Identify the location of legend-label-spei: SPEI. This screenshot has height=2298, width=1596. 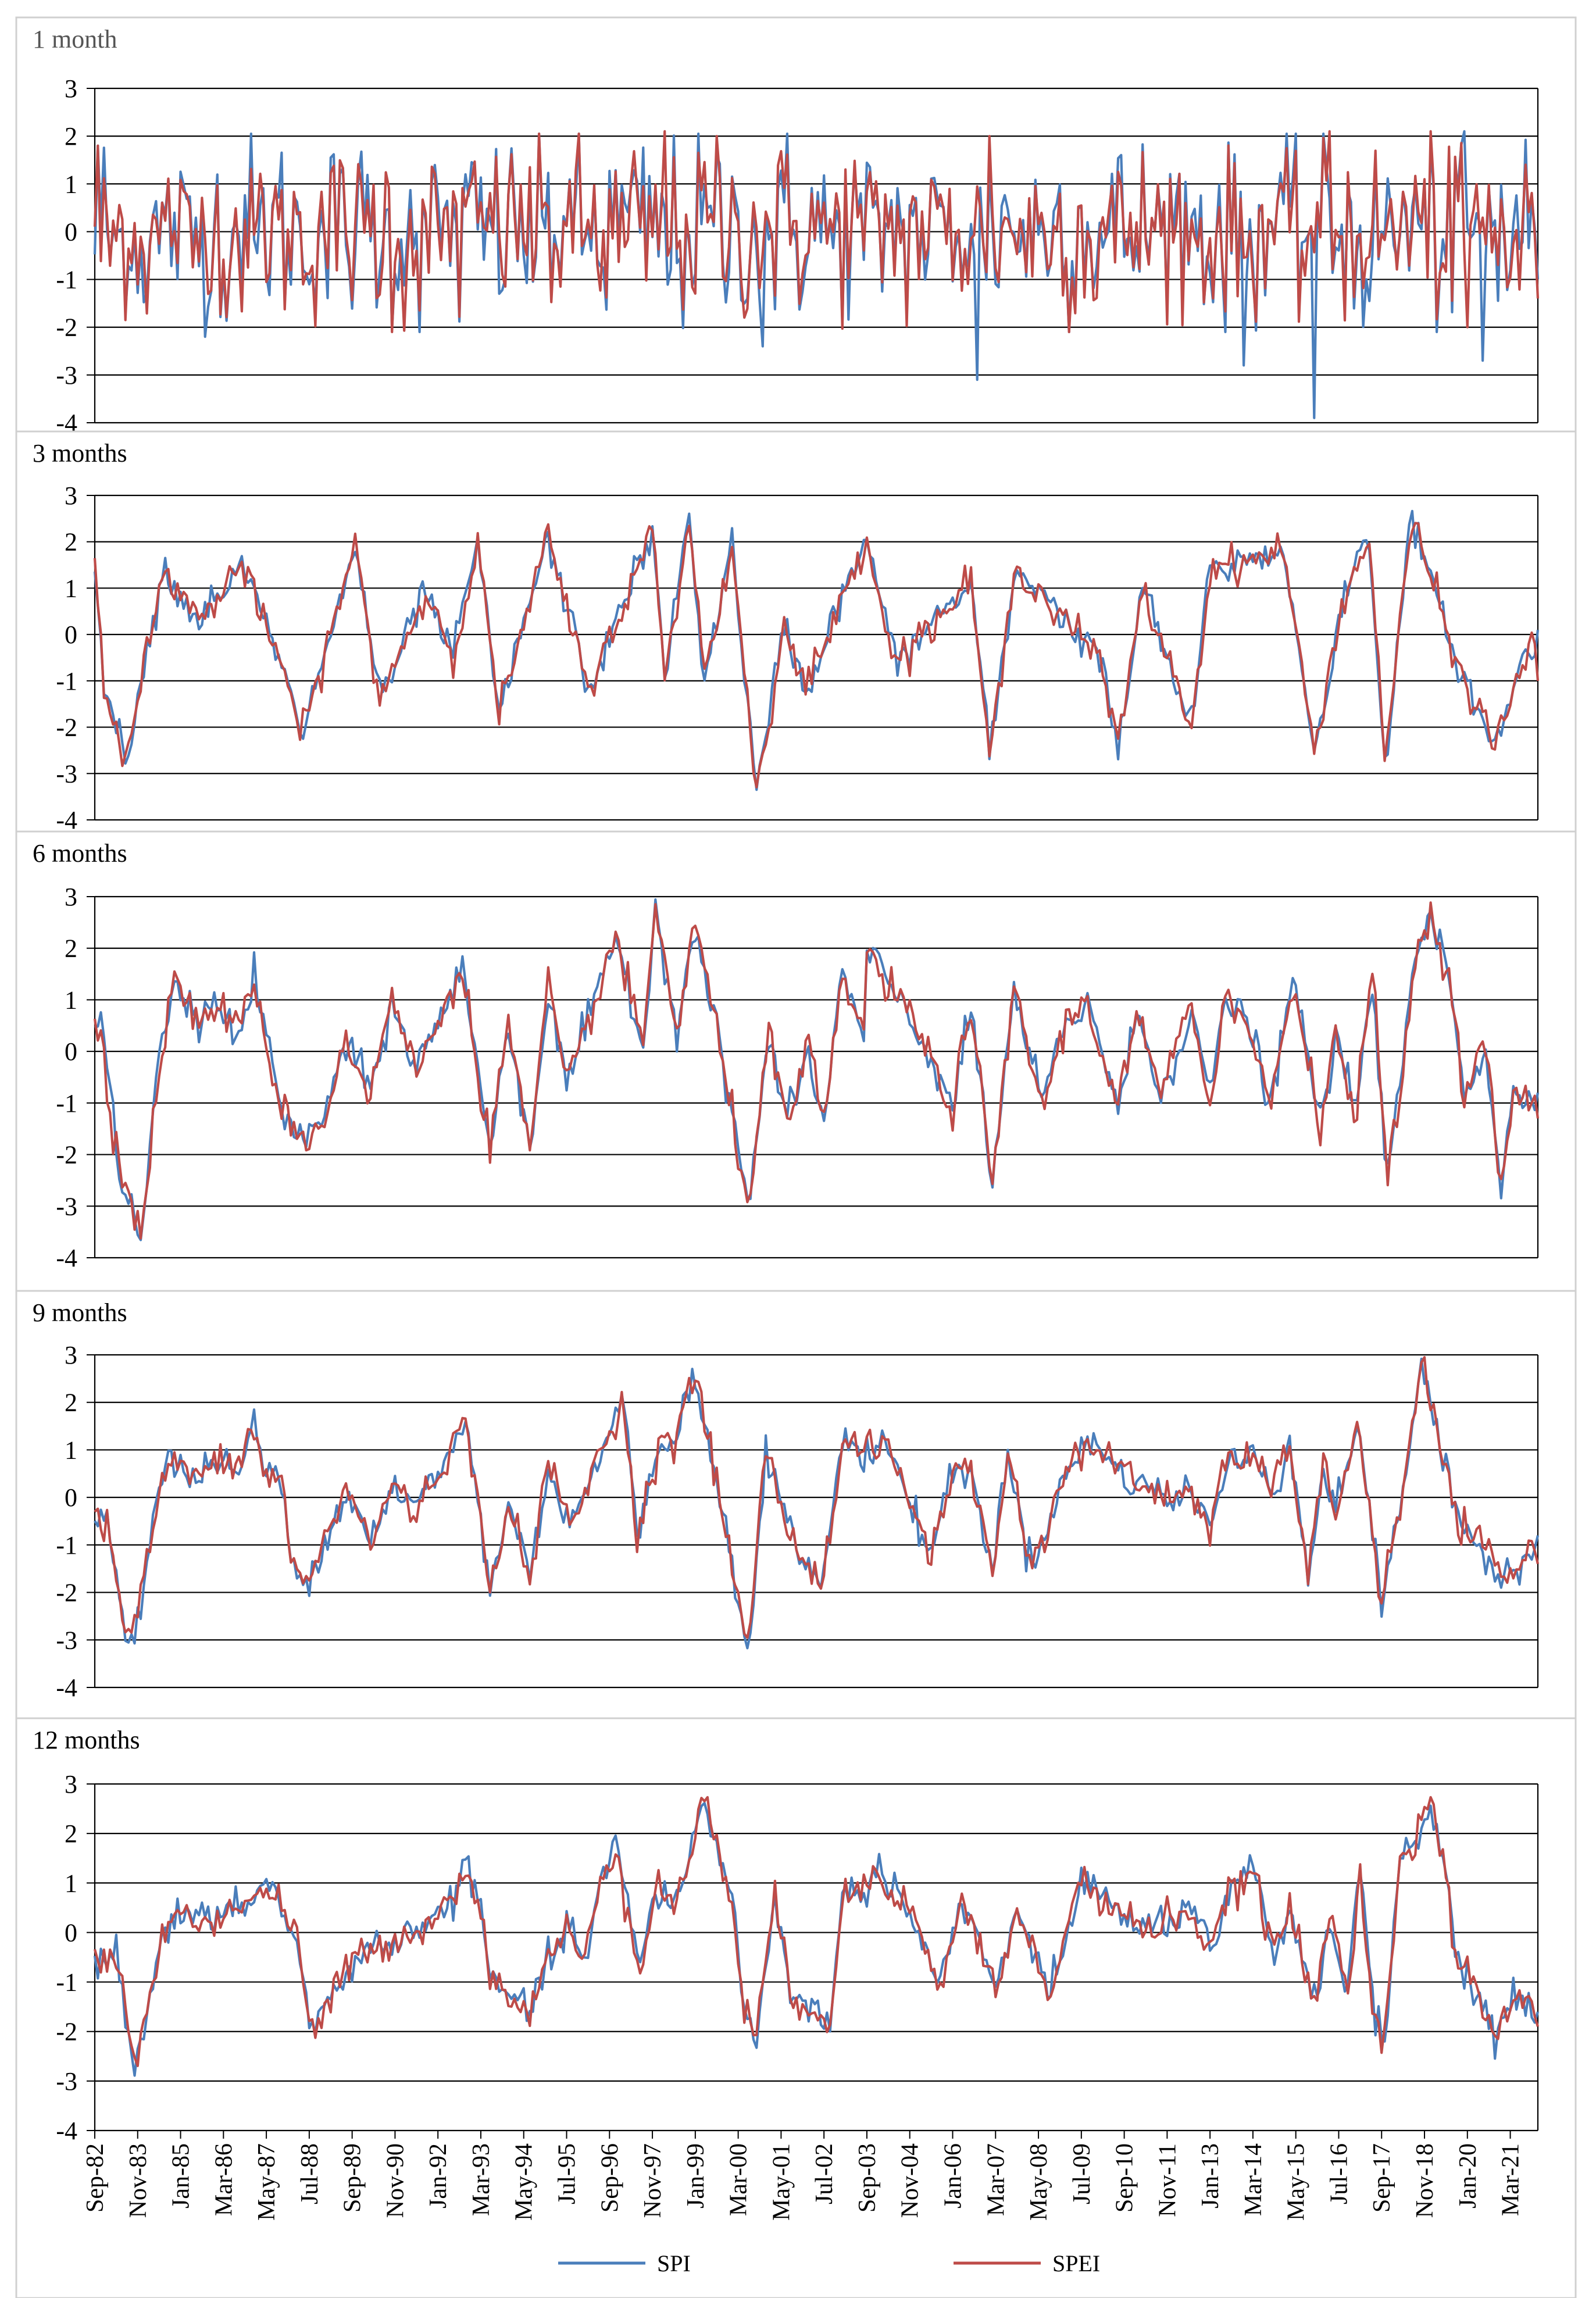
(1076, 2263).